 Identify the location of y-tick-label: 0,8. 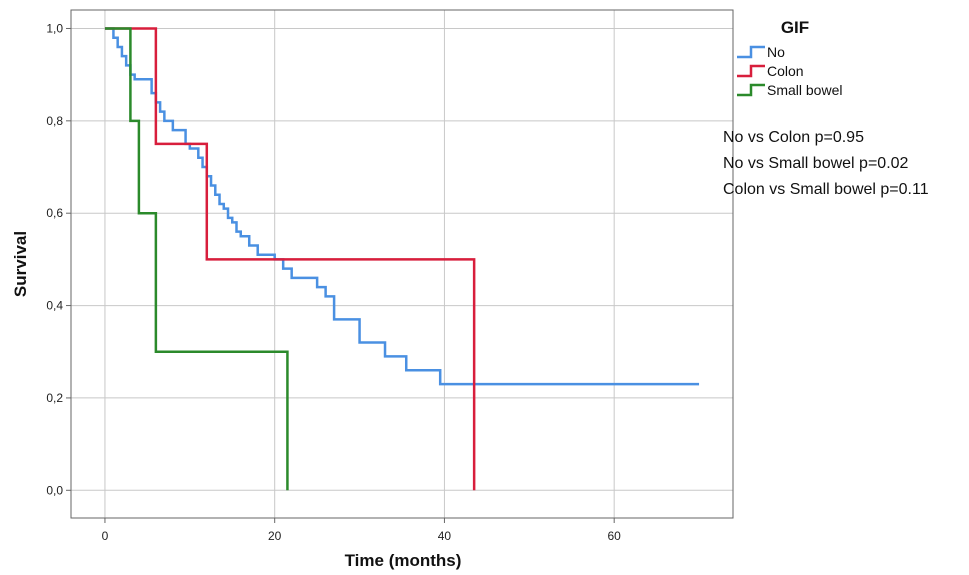
(54, 121).